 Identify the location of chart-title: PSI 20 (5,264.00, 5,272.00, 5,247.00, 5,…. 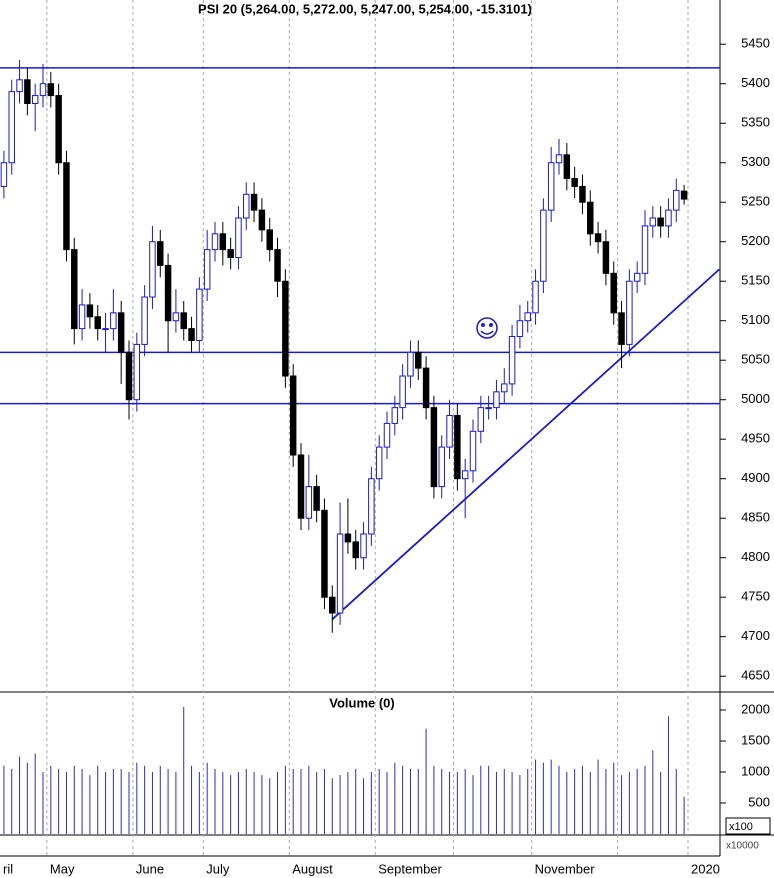
(365, 8).